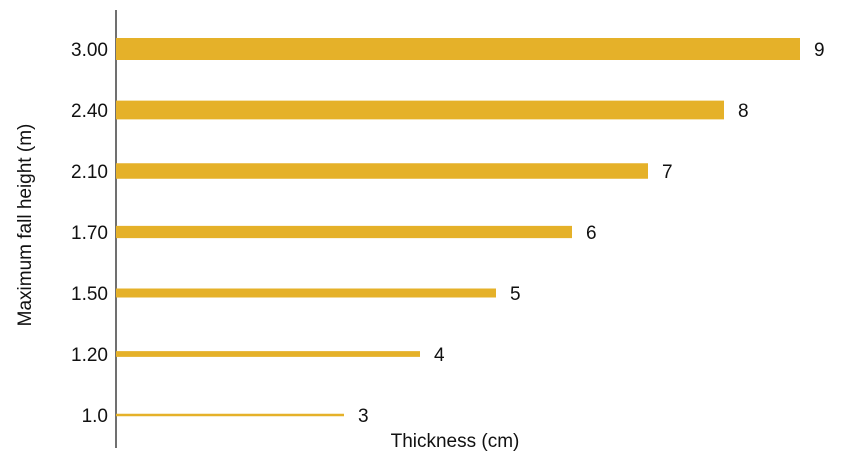  Describe the element at coordinates (455, 441) in the screenshot. I see `x-axis-title: Thickness (cm)` at that location.